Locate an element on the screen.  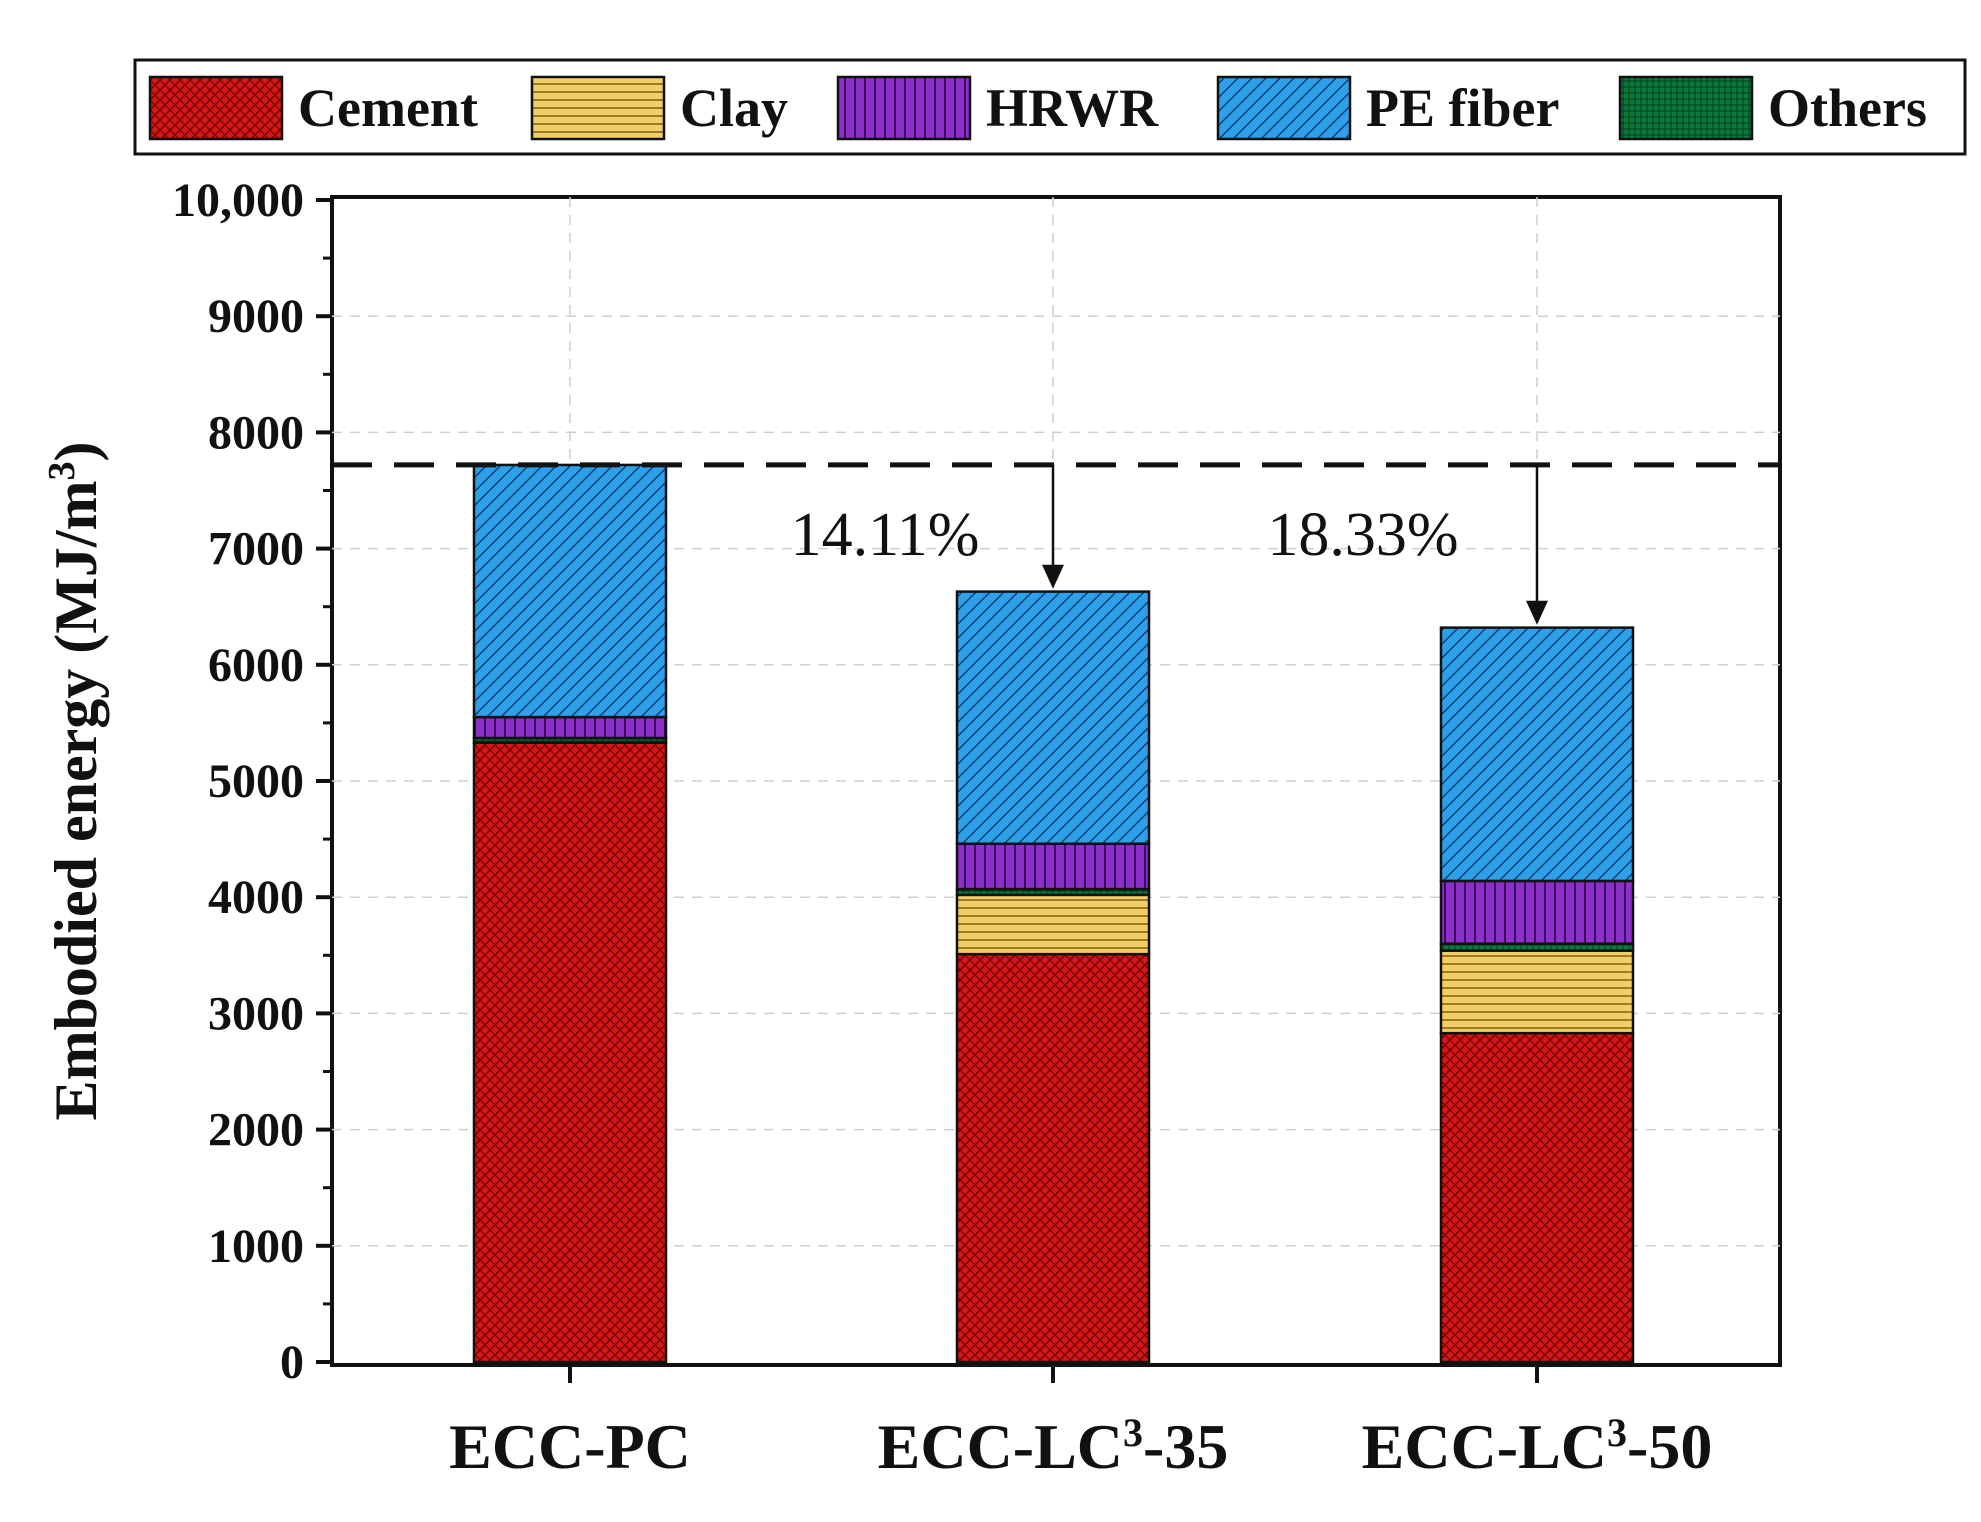
y-axis-title-end: ) is located at coordinates (76, 452).